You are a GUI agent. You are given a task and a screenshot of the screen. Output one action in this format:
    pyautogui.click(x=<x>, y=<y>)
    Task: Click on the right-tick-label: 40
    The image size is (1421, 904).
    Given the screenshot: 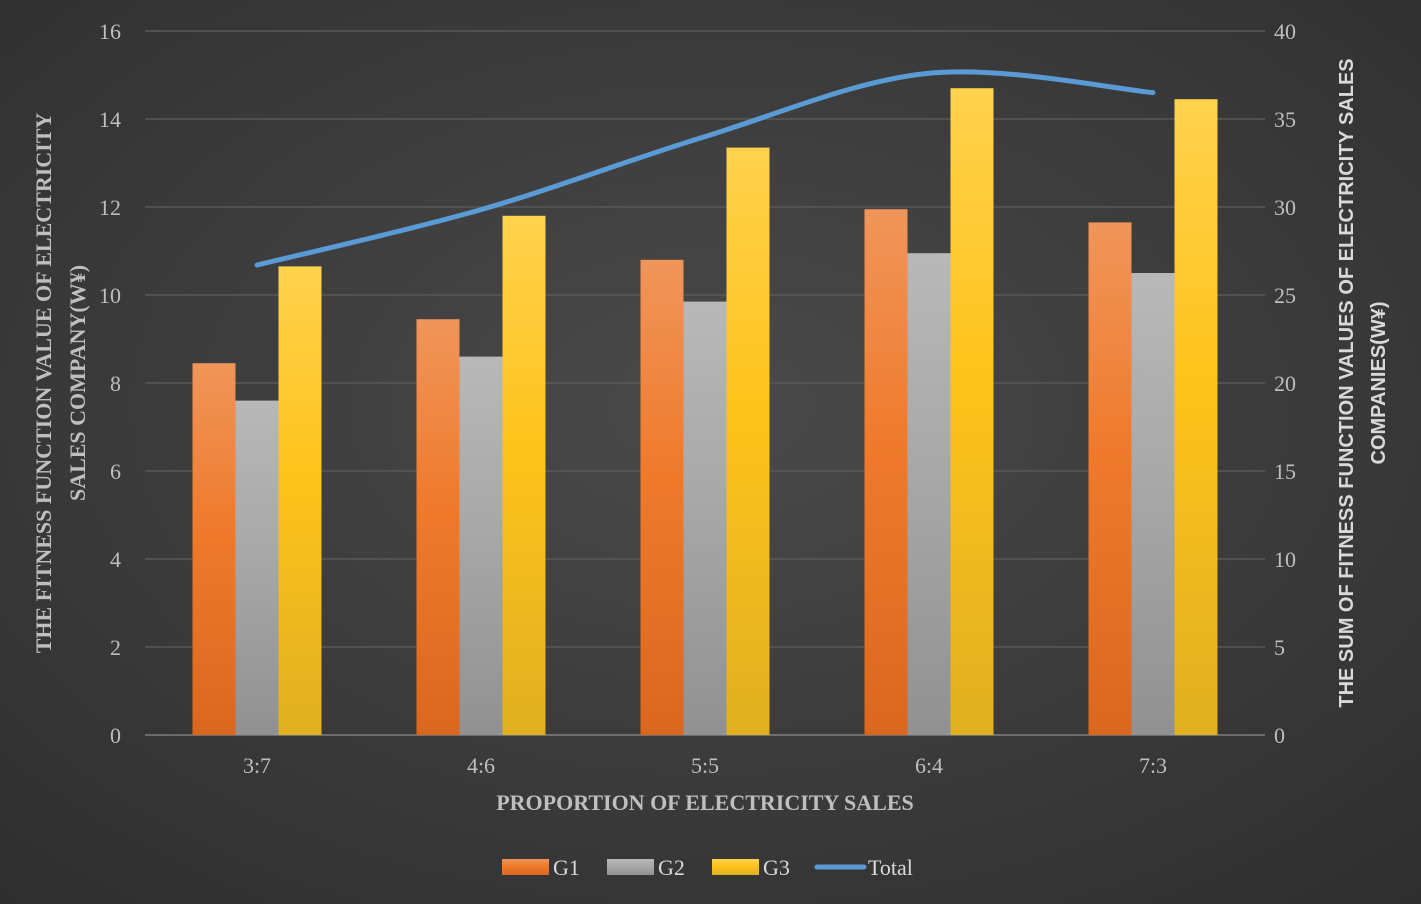 What is the action you would take?
    pyautogui.click(x=1285, y=31)
    